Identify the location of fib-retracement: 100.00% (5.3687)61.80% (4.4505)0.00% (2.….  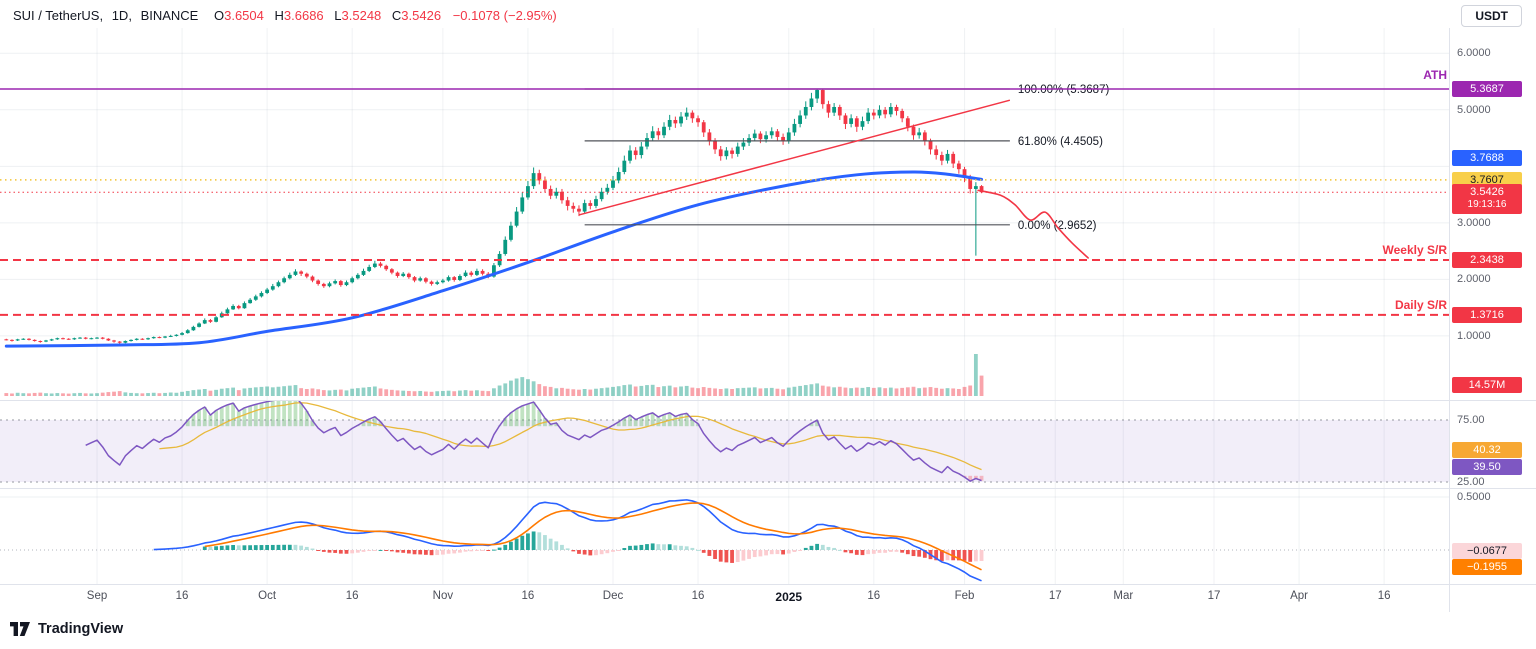
(847, 158).